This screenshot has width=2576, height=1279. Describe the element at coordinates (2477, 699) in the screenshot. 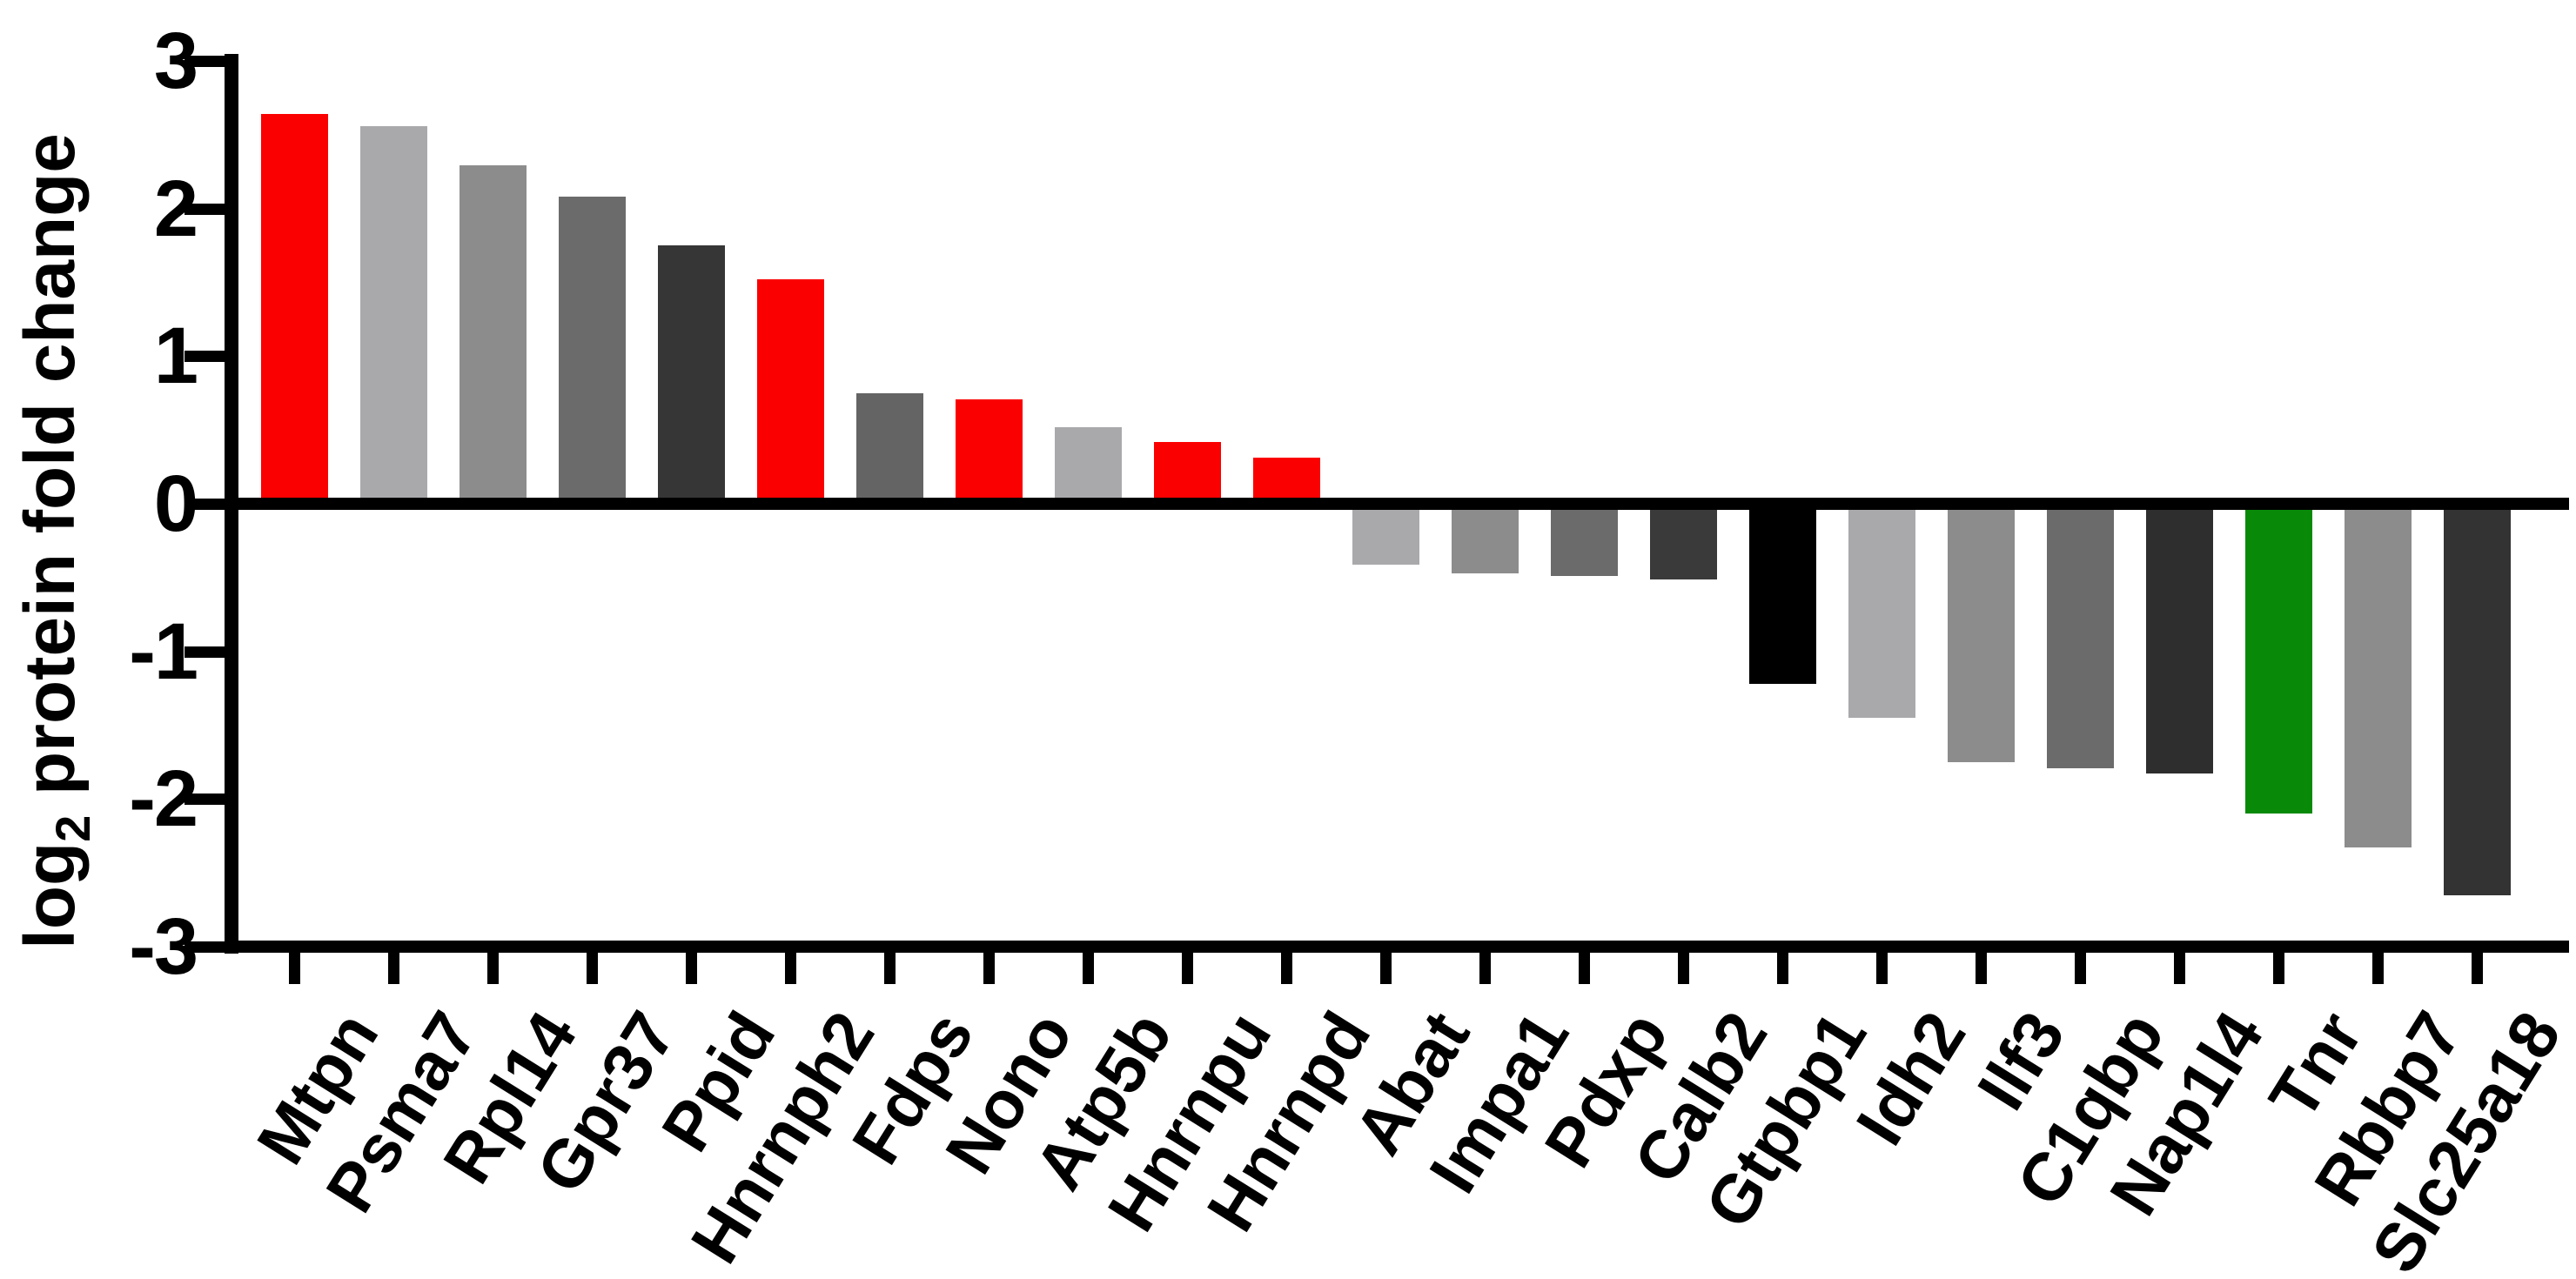

I see `bar-slc25a18` at that location.